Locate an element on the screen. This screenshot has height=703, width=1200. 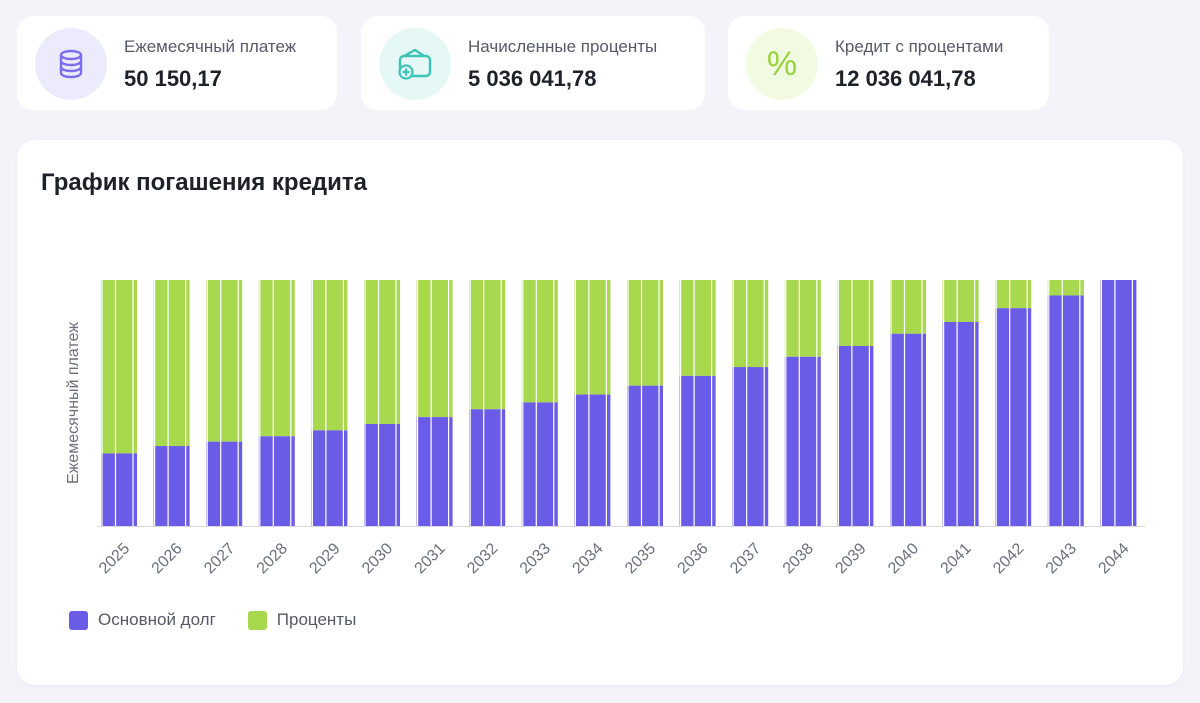
x-tick-label: 2038 is located at coordinates (798, 558).